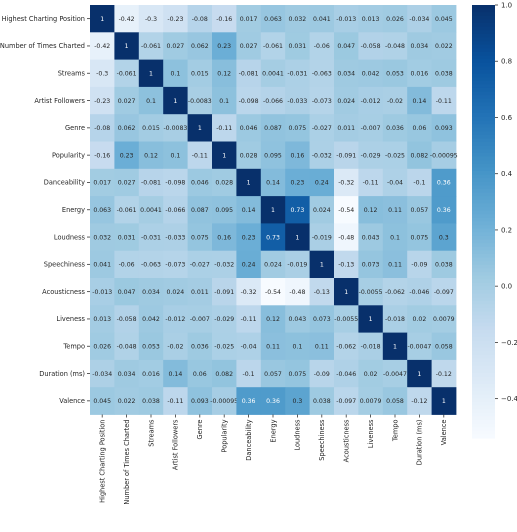 This screenshot has width=517, height=532. I want to click on cell-value-label: -0.16, so click(102, 155).